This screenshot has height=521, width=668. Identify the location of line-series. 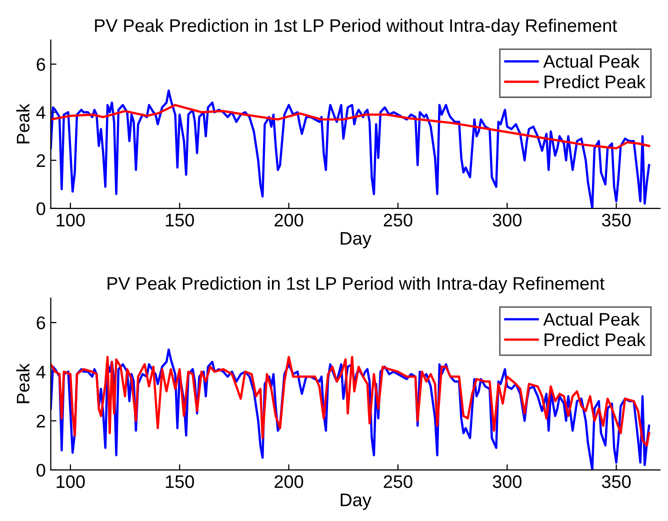
(350, 127).